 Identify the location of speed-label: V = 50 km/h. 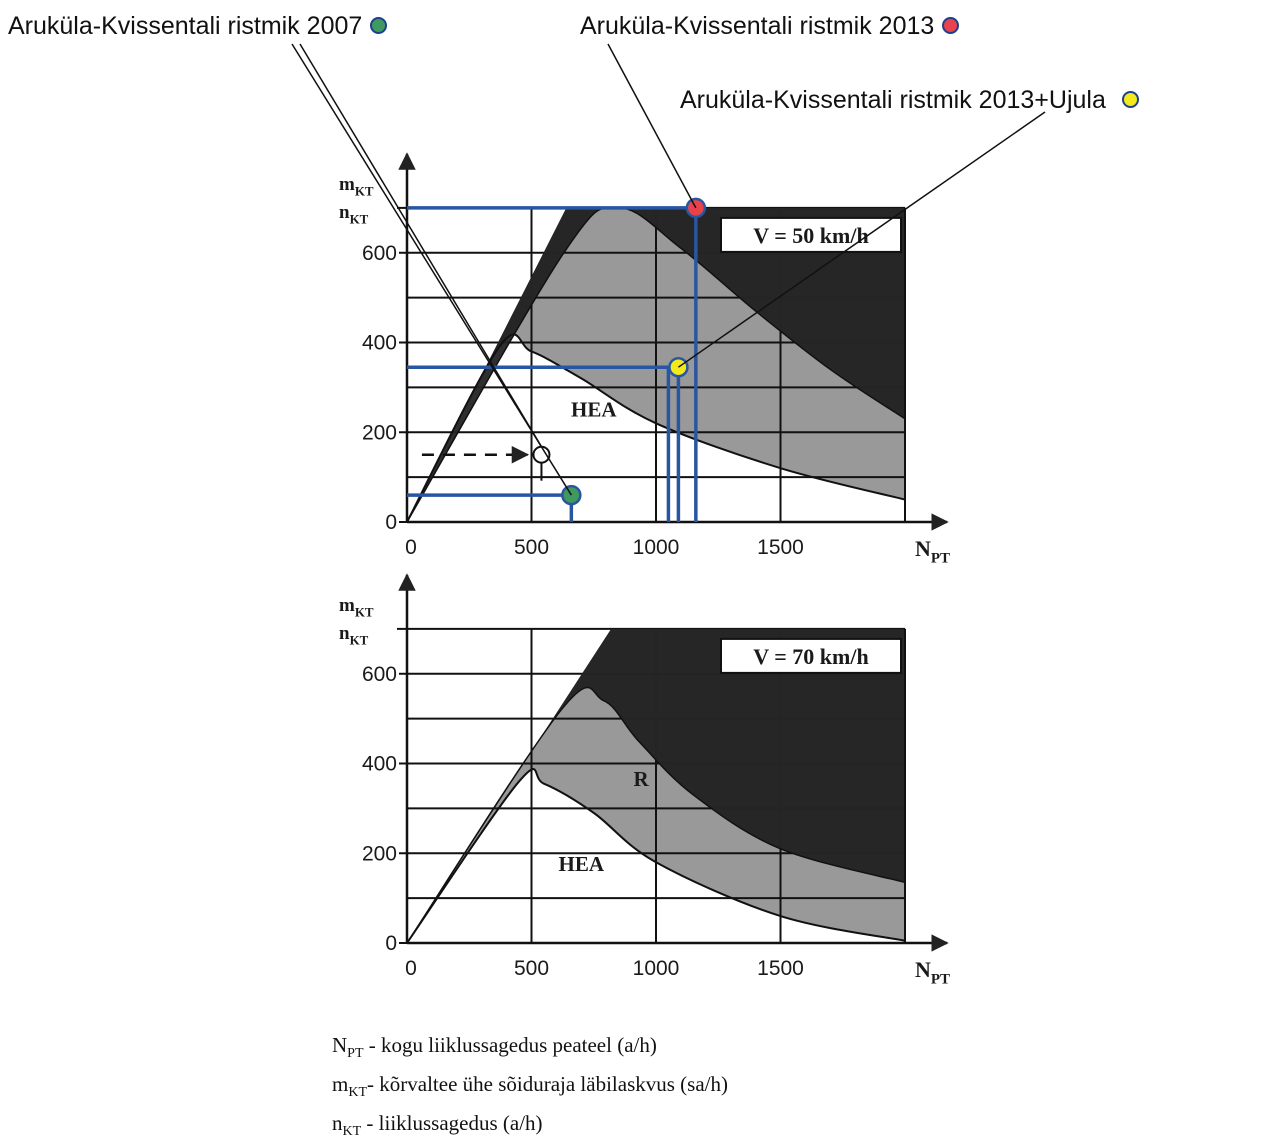
(810, 235).